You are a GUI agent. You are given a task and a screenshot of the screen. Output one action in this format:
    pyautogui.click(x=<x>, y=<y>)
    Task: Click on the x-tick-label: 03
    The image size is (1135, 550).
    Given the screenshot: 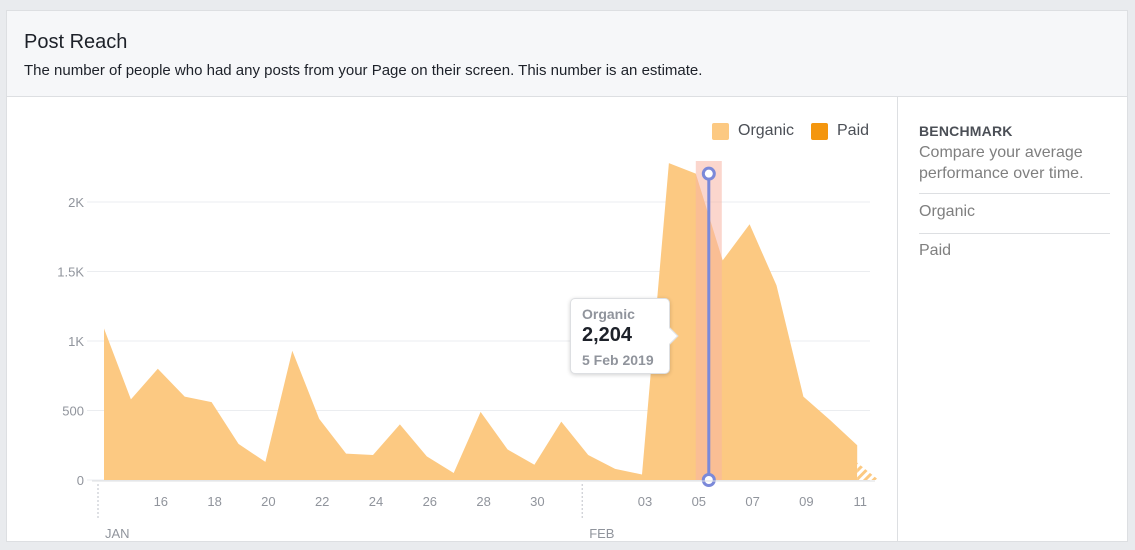 What is the action you would take?
    pyautogui.click(x=645, y=501)
    